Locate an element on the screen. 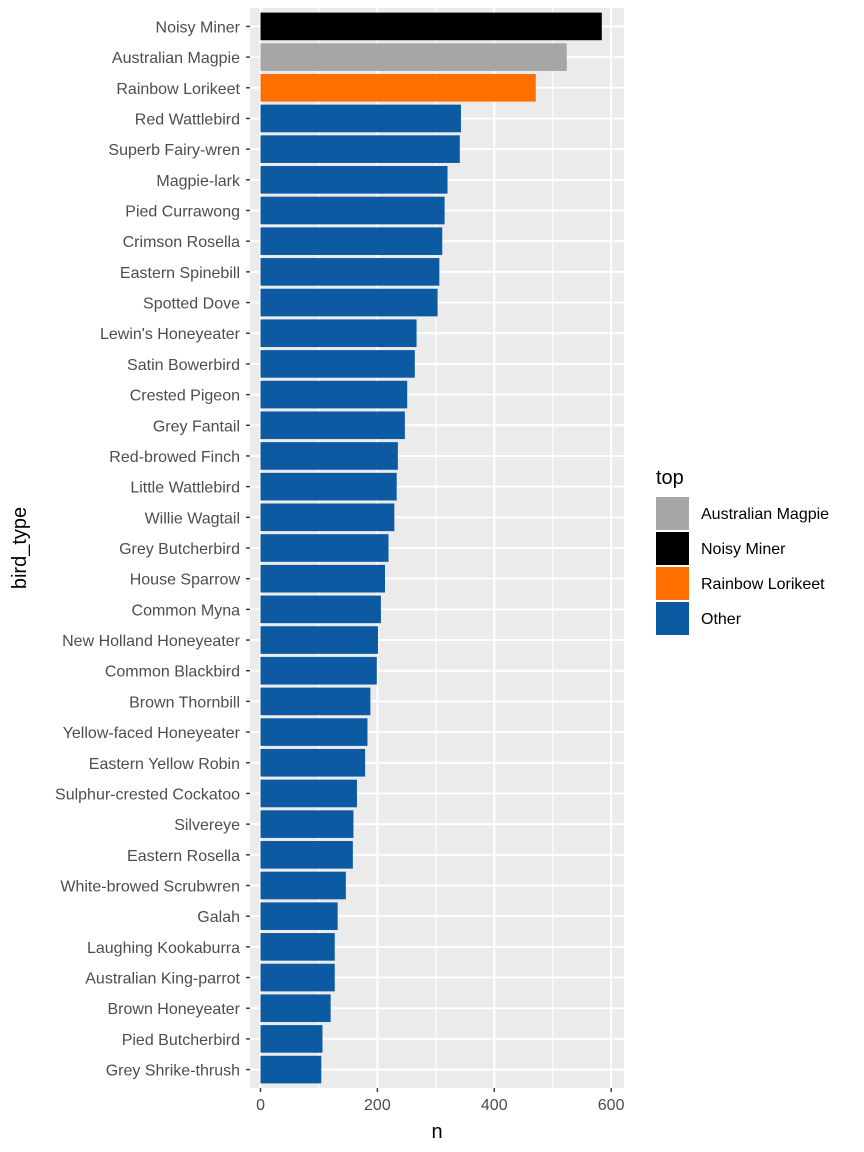  legend-label: Other is located at coordinates (721, 619).